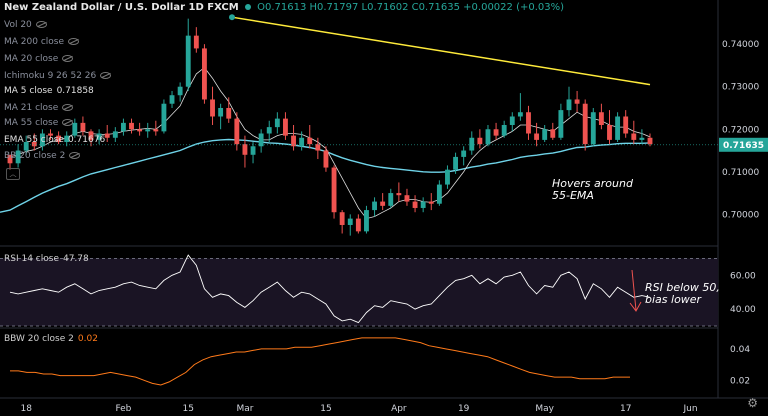 This screenshot has width=768, height=416. Describe the element at coordinates (58, 76) in the screenshot. I see `indicator-ichimoku: Ichimoku 9 26 52 26` at that location.